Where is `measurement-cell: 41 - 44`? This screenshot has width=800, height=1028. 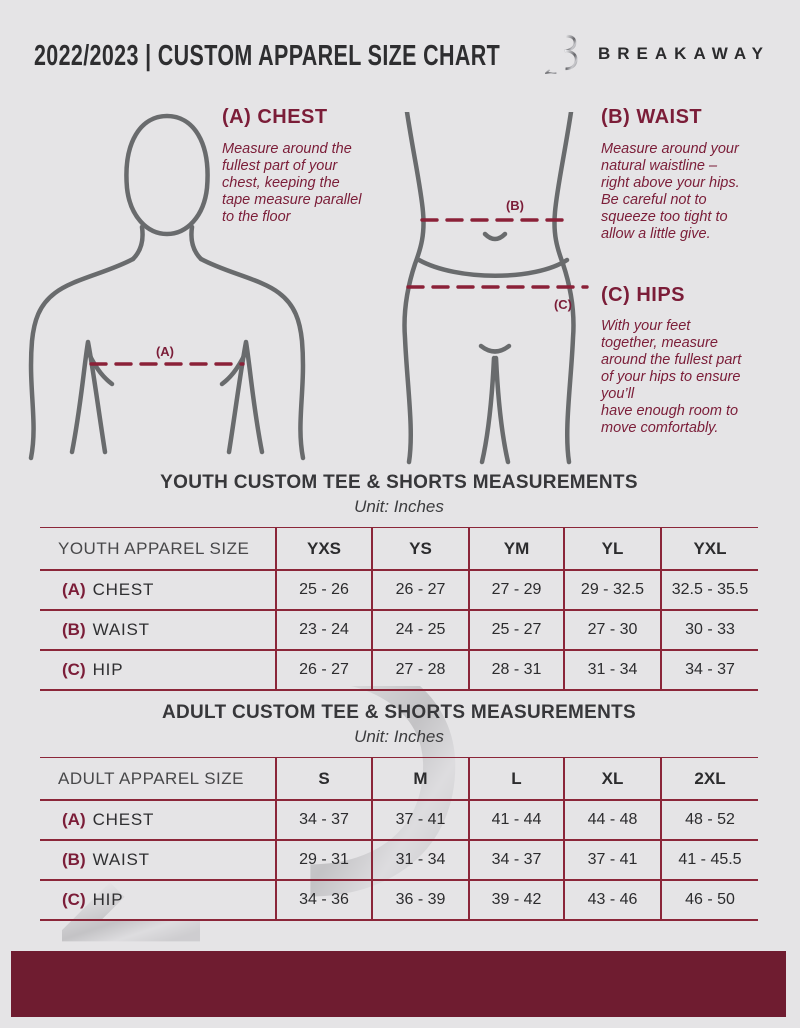
measurement-cell: 41 - 44 is located at coordinates (516, 820).